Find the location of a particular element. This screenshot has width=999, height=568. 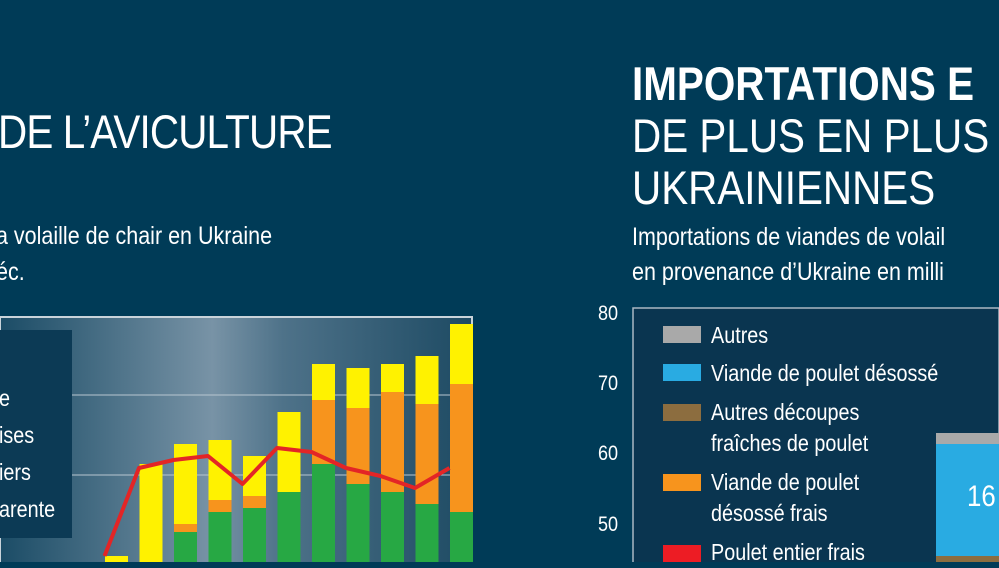

left-legend-line2: ises is located at coordinates (17, 435).